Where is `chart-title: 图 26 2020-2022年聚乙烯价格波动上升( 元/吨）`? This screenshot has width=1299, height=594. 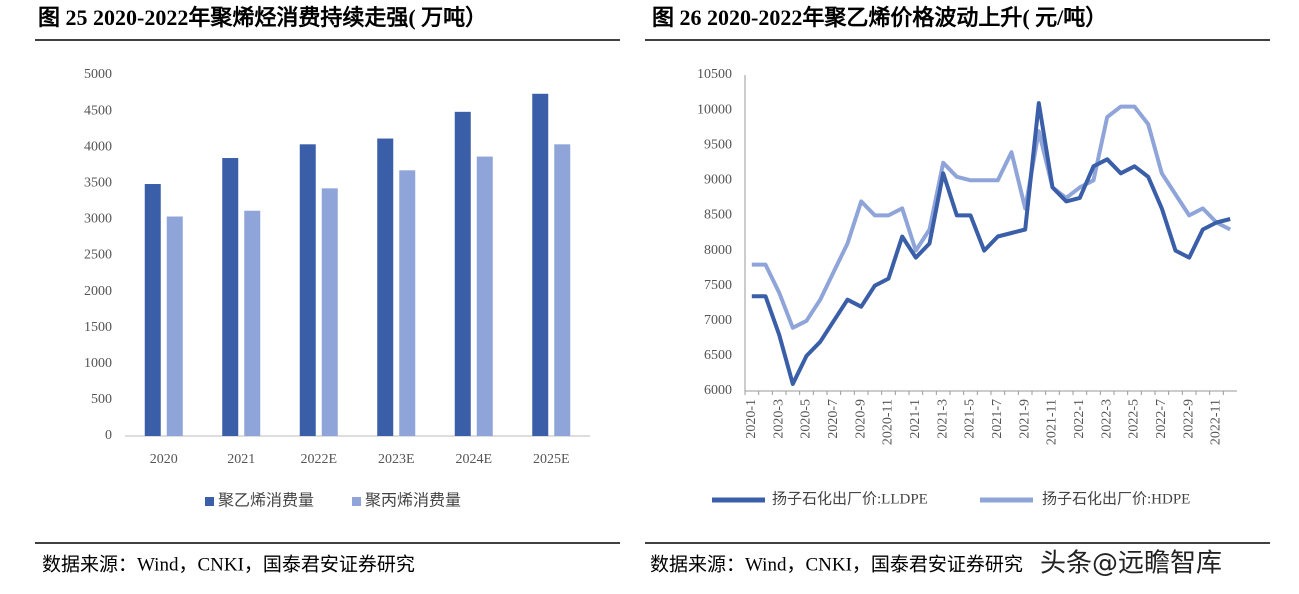
chart-title: 图 26 2020-2022年聚乙烯价格波动上升( 元/吨） is located at coordinates (879, 17).